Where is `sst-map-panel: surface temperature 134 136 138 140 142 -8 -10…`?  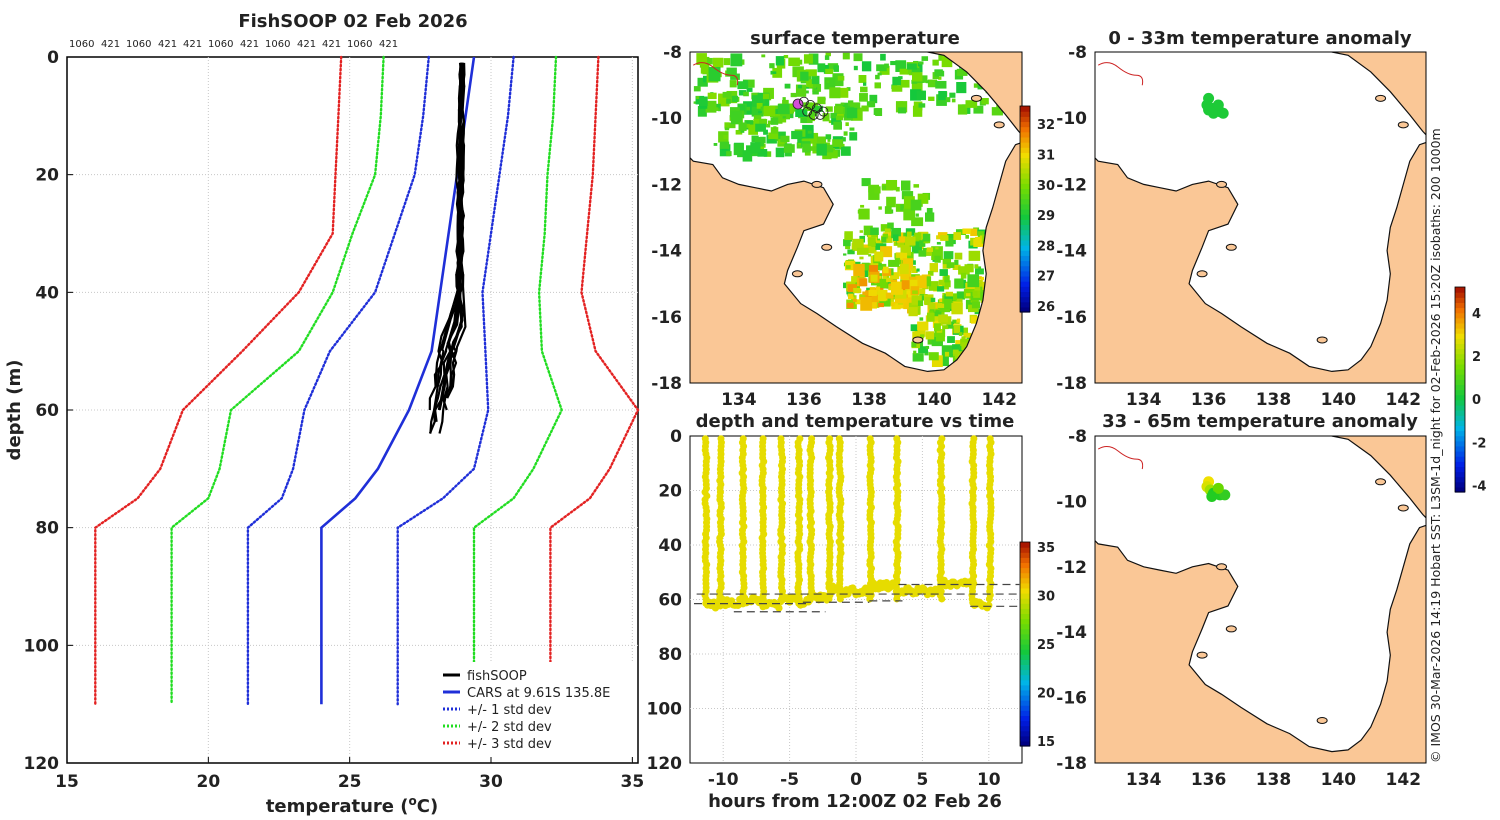 sst-map-panel: surface temperature 134 136 138 140 142 -8 -10… is located at coordinates (853, 219).